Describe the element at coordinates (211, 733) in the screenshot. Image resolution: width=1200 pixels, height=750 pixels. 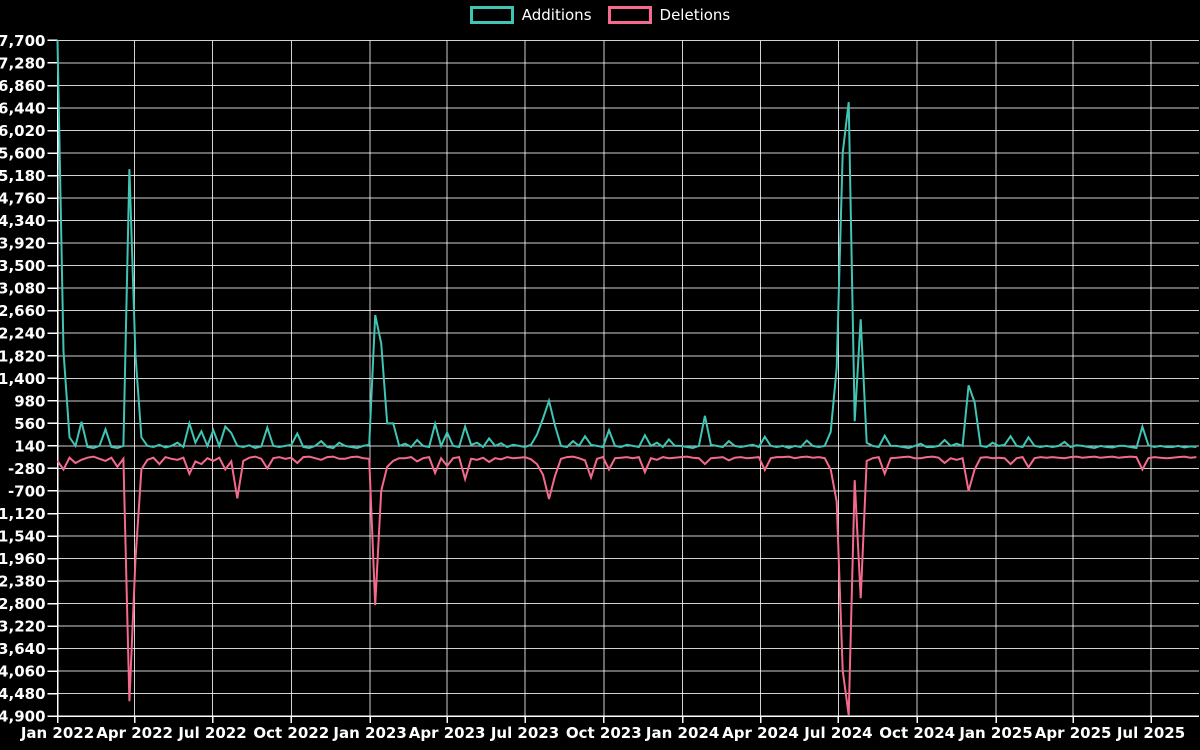
I see `x-tick-label: Jul 2022` at that location.